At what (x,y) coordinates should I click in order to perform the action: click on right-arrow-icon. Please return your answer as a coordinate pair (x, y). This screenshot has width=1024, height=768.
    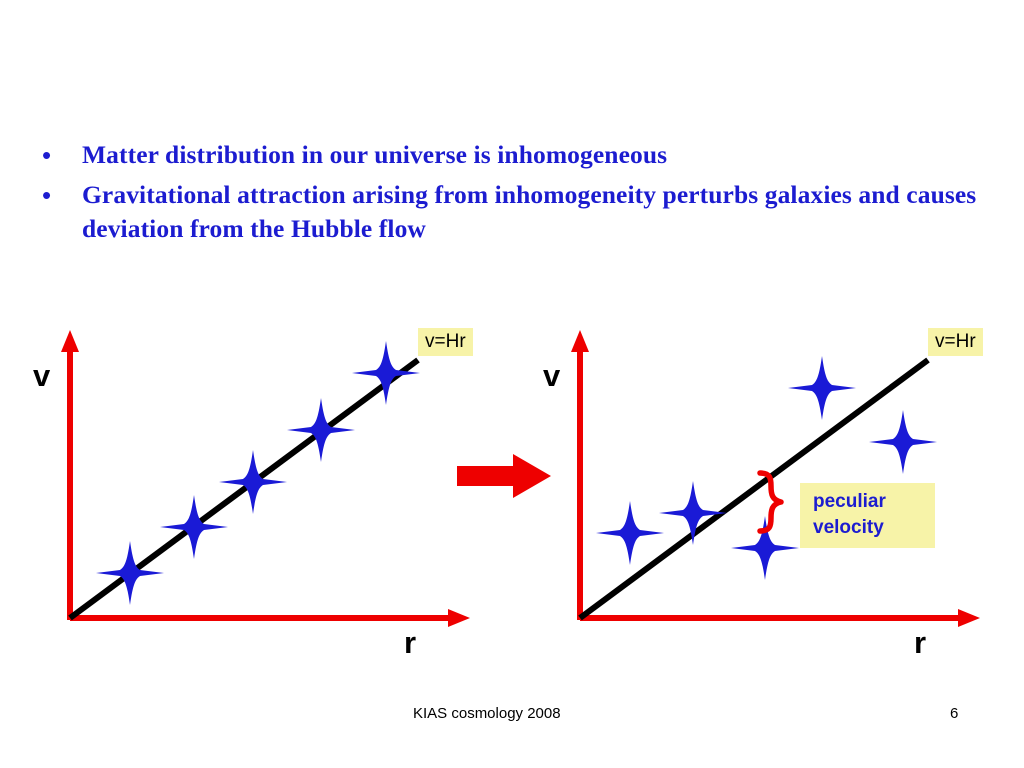
    Looking at the image, I should click on (504, 476).